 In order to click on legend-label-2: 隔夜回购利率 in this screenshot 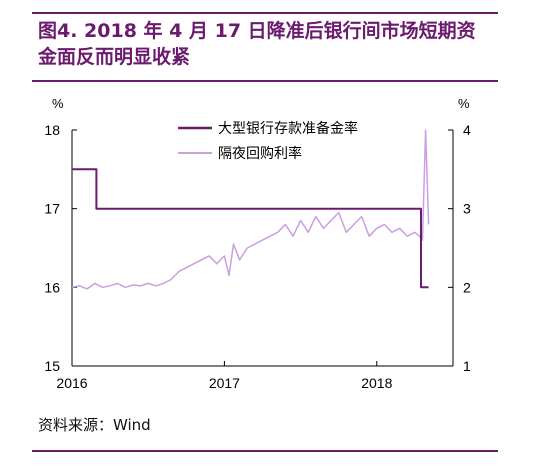, I will do `click(260, 153)`.